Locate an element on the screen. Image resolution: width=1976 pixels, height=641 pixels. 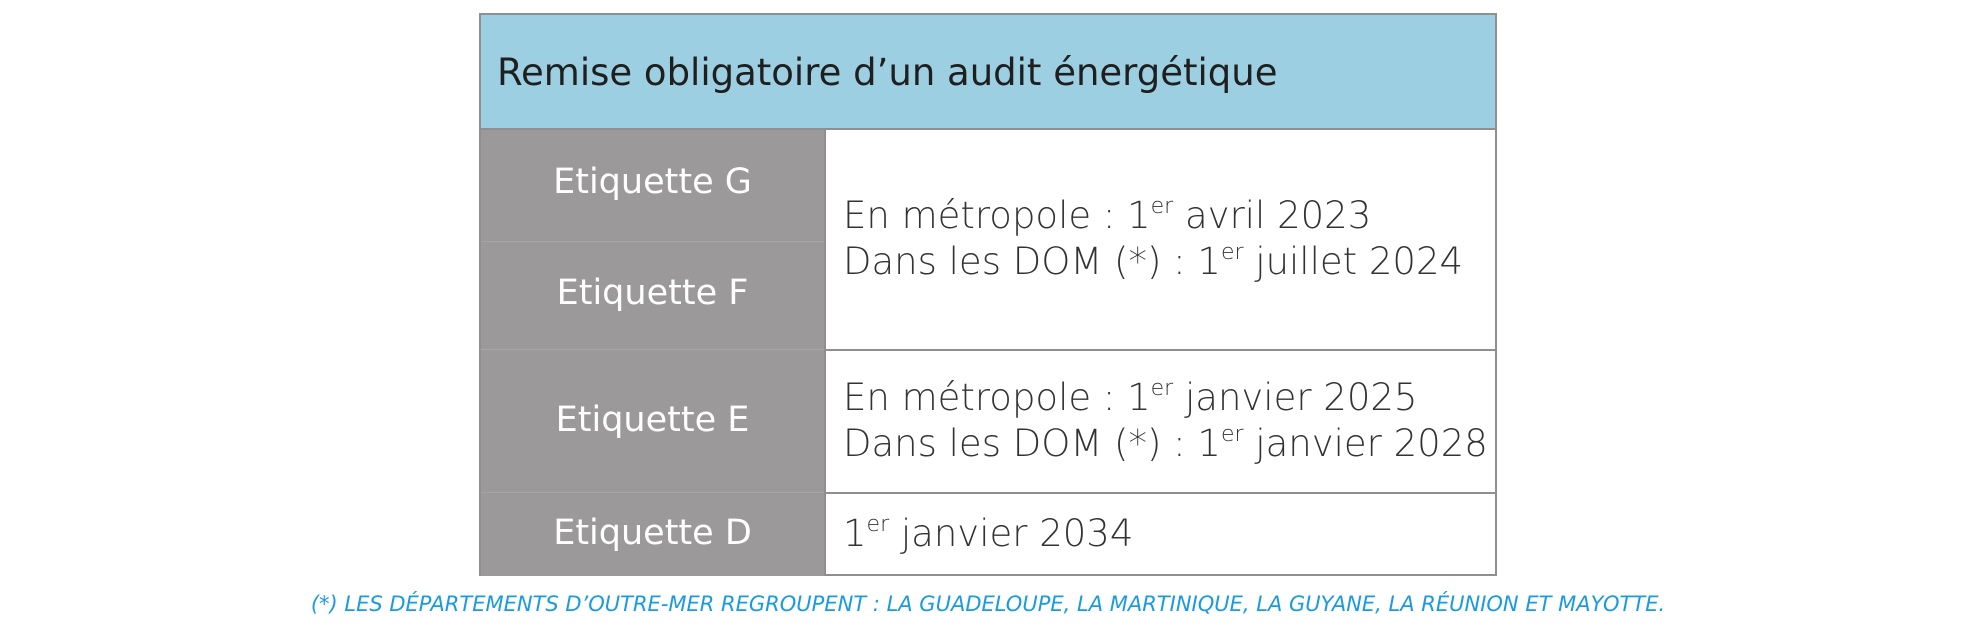
e-metropole-date: En métropole : 1er janvier 2025 is located at coordinates (1165, 398).